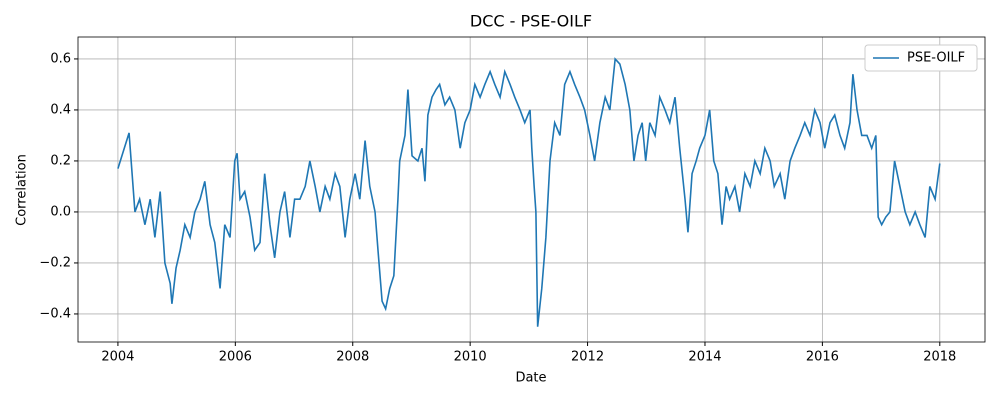  Describe the element at coordinates (55, 262) in the screenshot. I see `y-tick-label: −0.2` at that location.